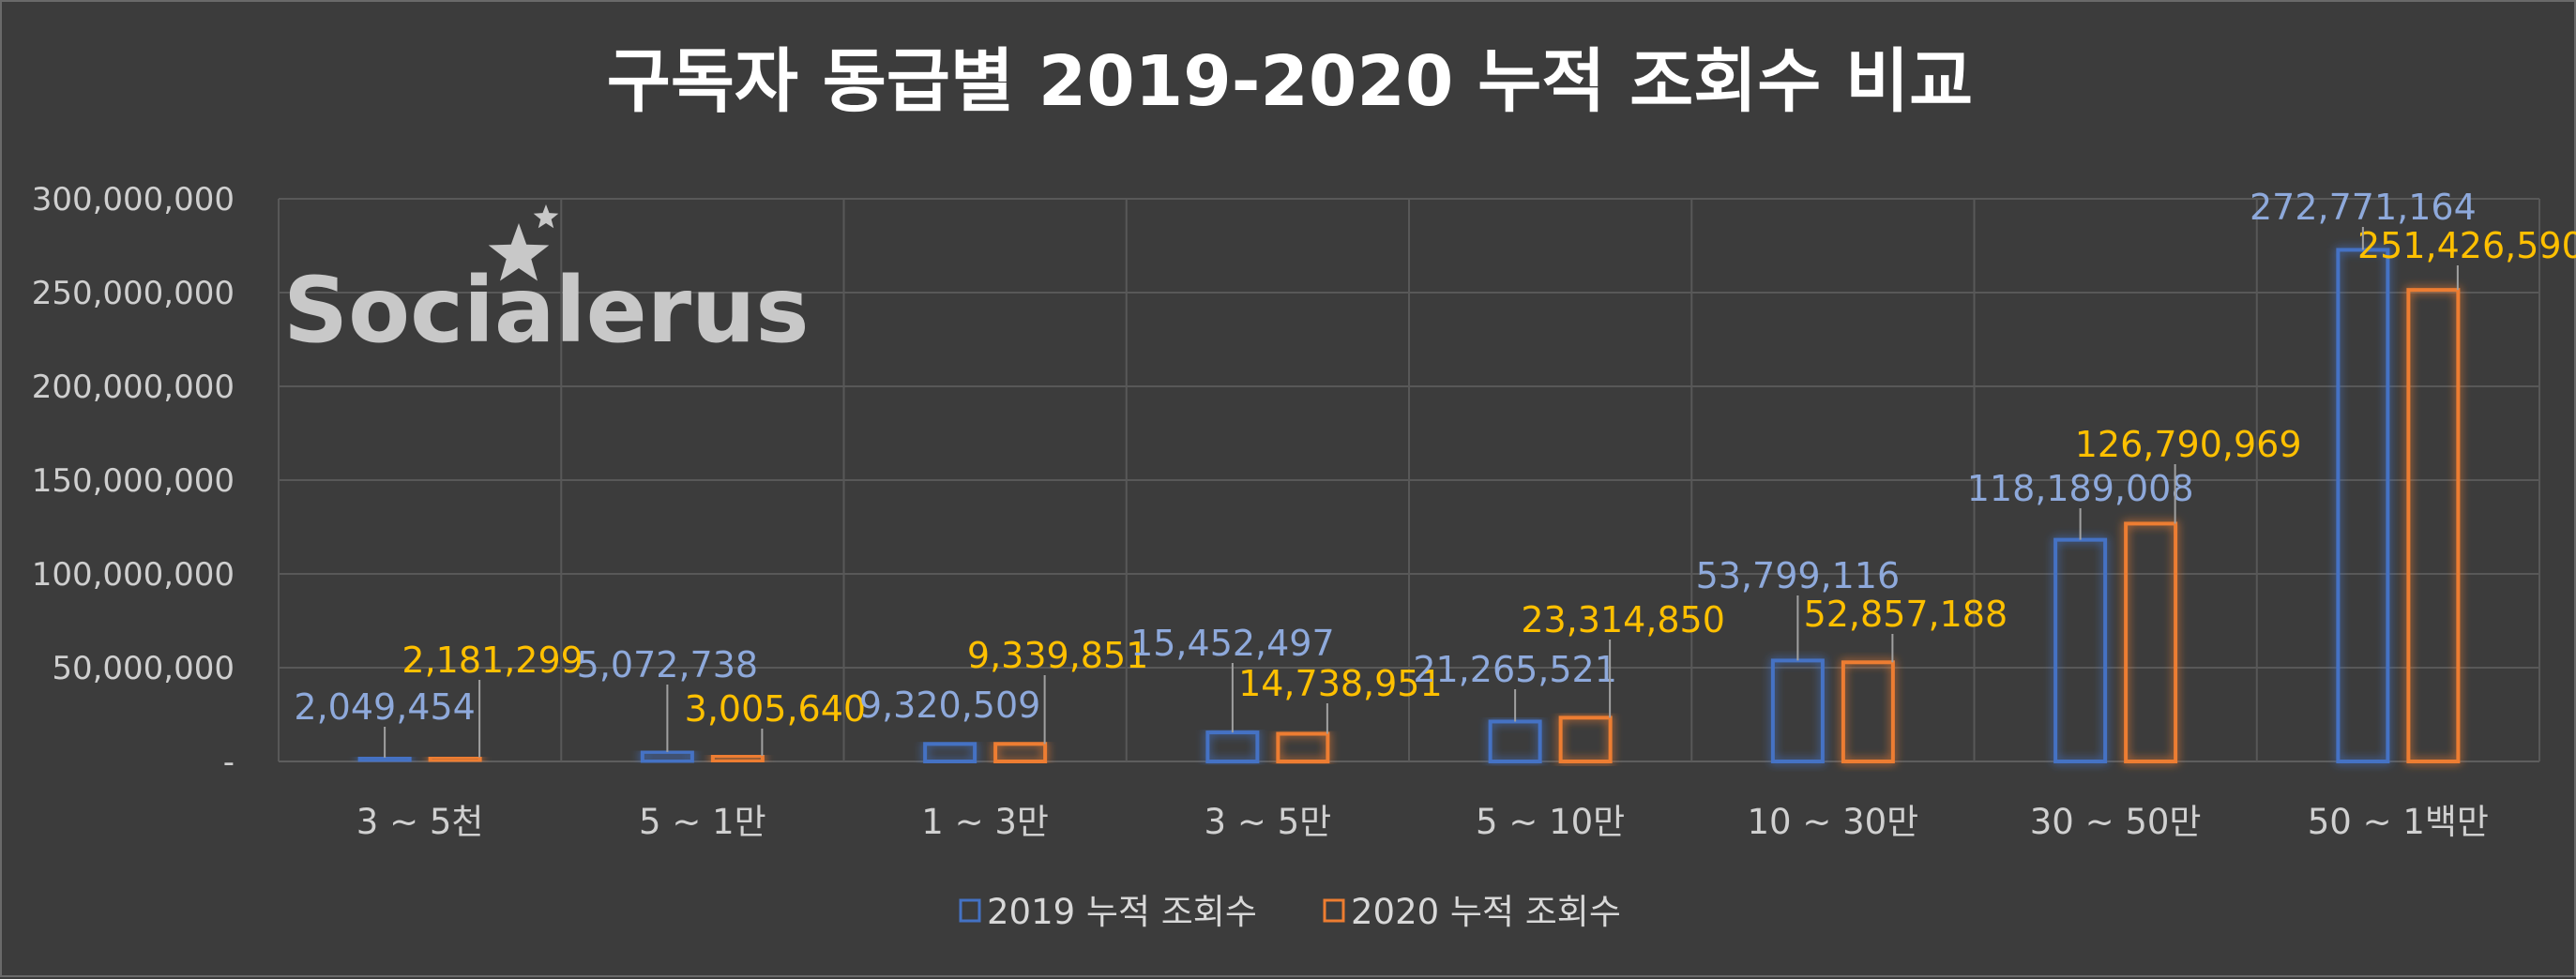  What do you see at coordinates (1833, 822) in the screenshot?
I see `x-tick-label: 10 ~ 30만` at bounding box center [1833, 822].